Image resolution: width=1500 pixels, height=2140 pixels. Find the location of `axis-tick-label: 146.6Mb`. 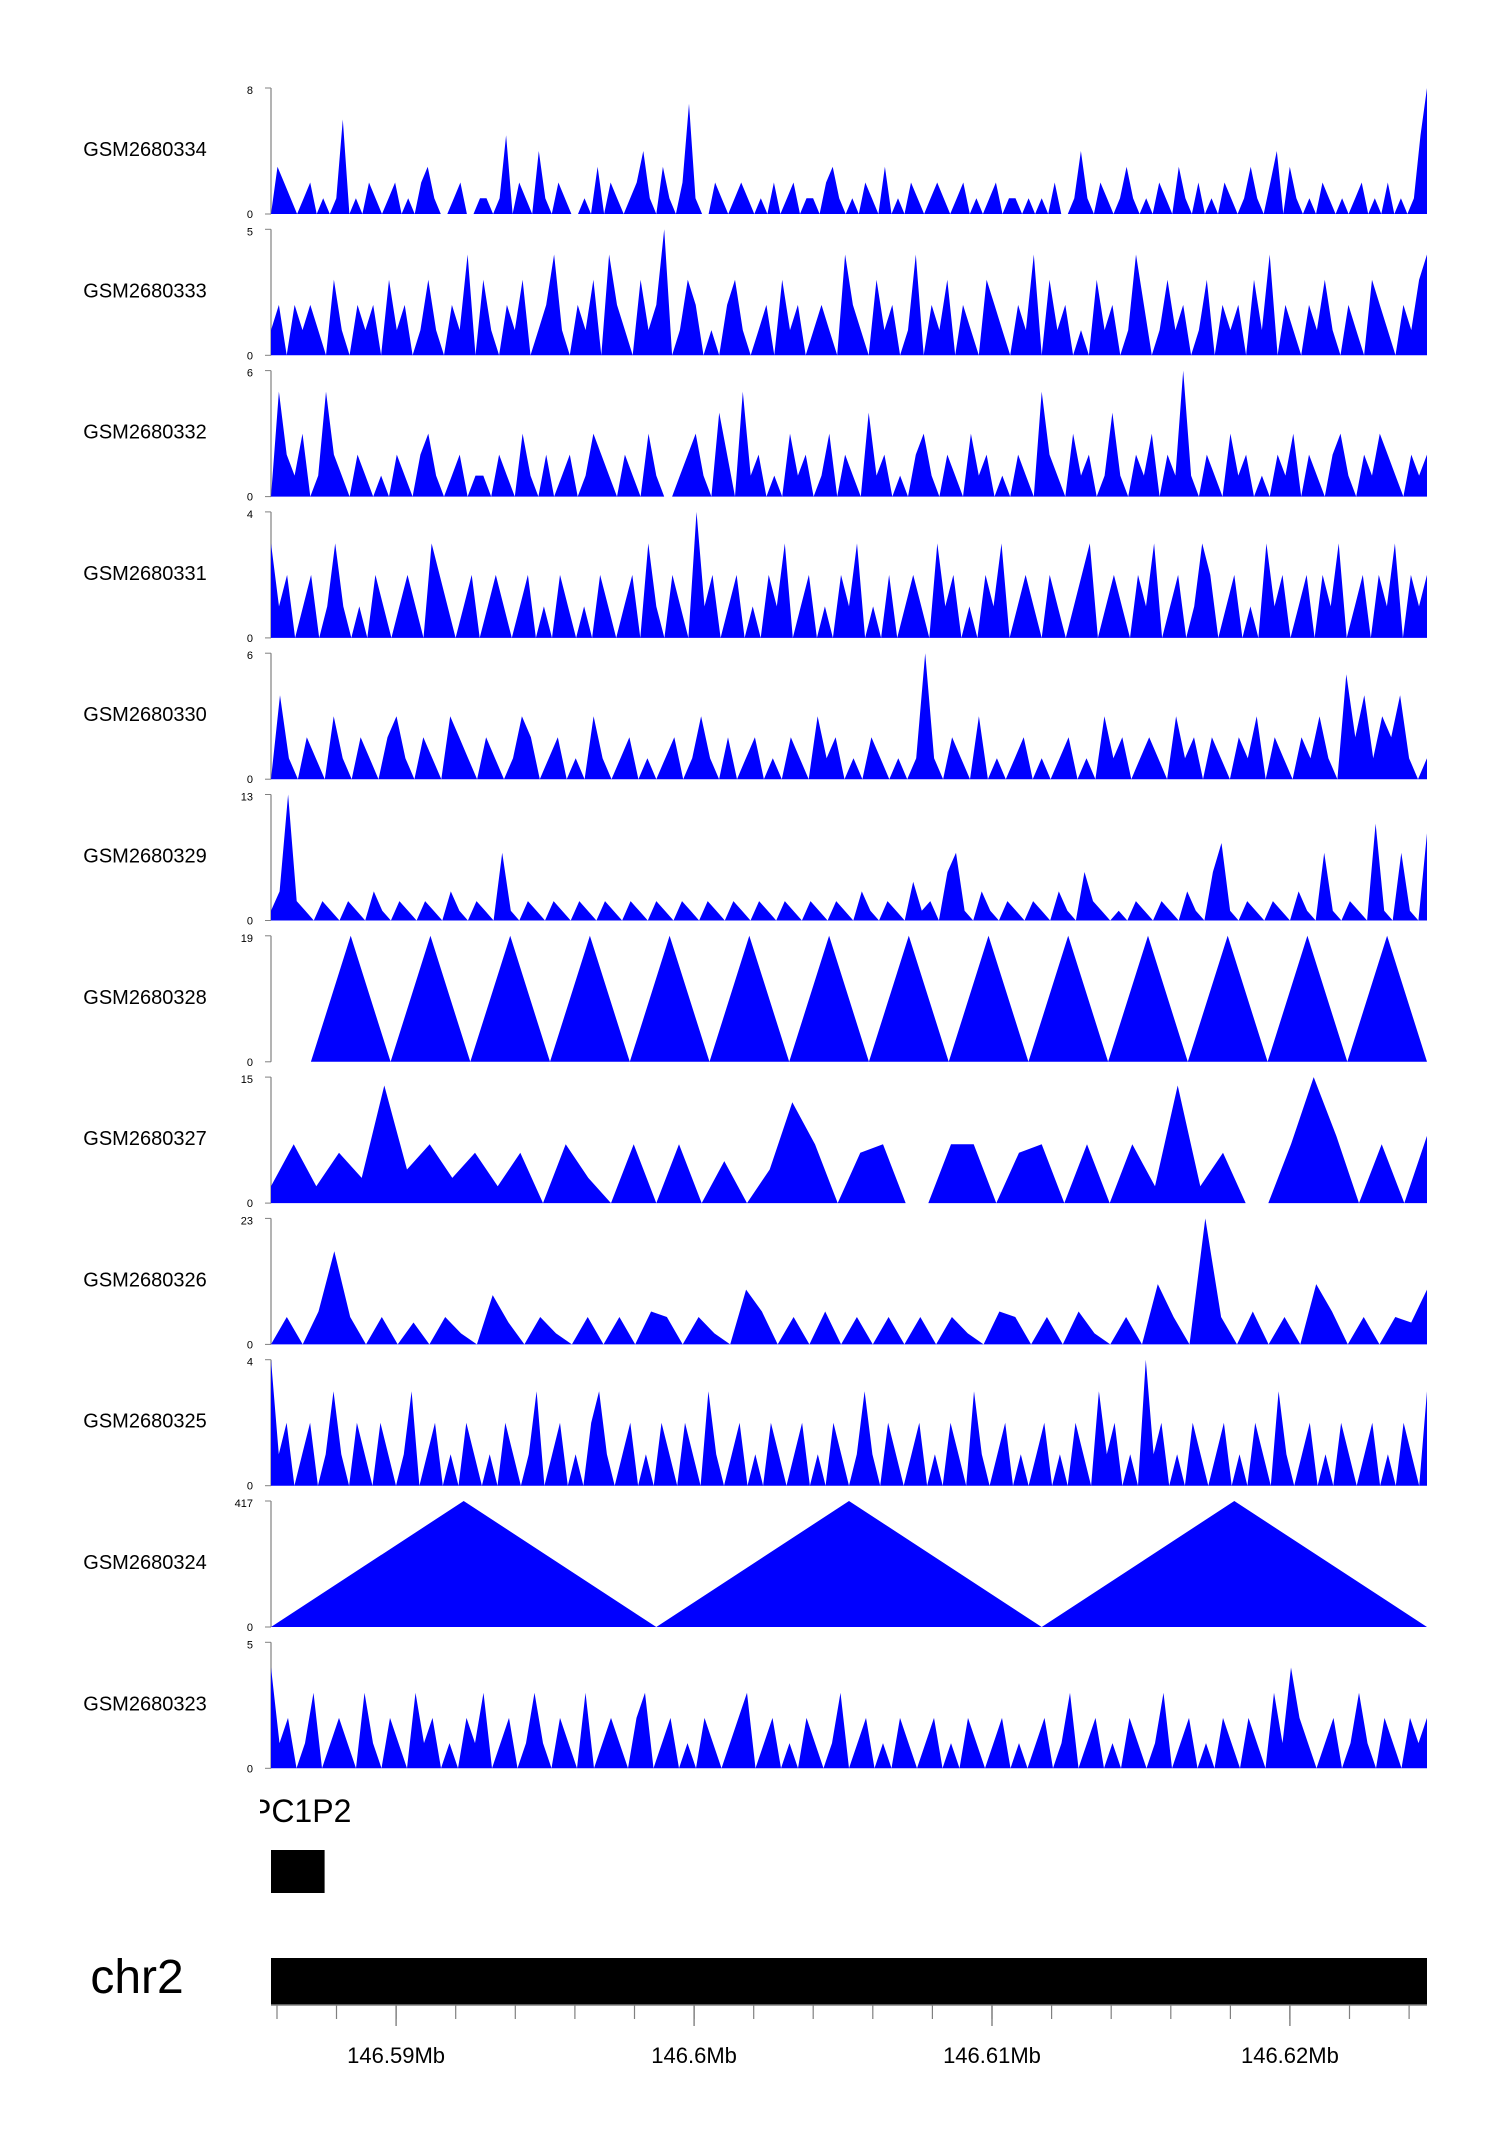

axis-tick-label: 146.6Mb is located at coordinates (694, 2055).